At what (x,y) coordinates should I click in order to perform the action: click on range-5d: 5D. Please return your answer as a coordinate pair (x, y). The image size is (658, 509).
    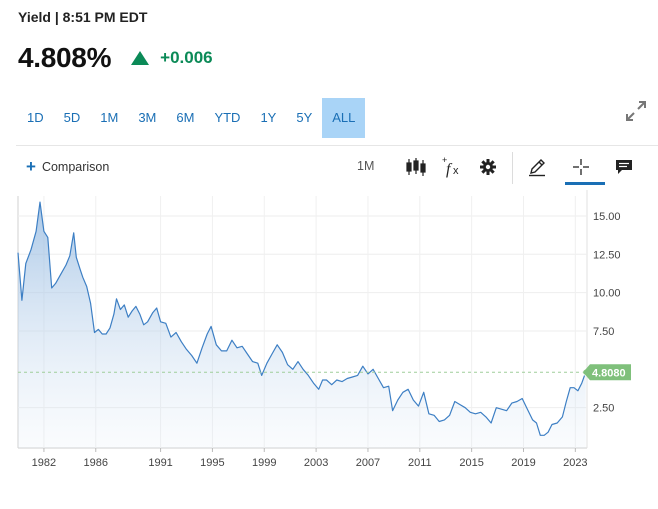
    Looking at the image, I should click on (72, 117).